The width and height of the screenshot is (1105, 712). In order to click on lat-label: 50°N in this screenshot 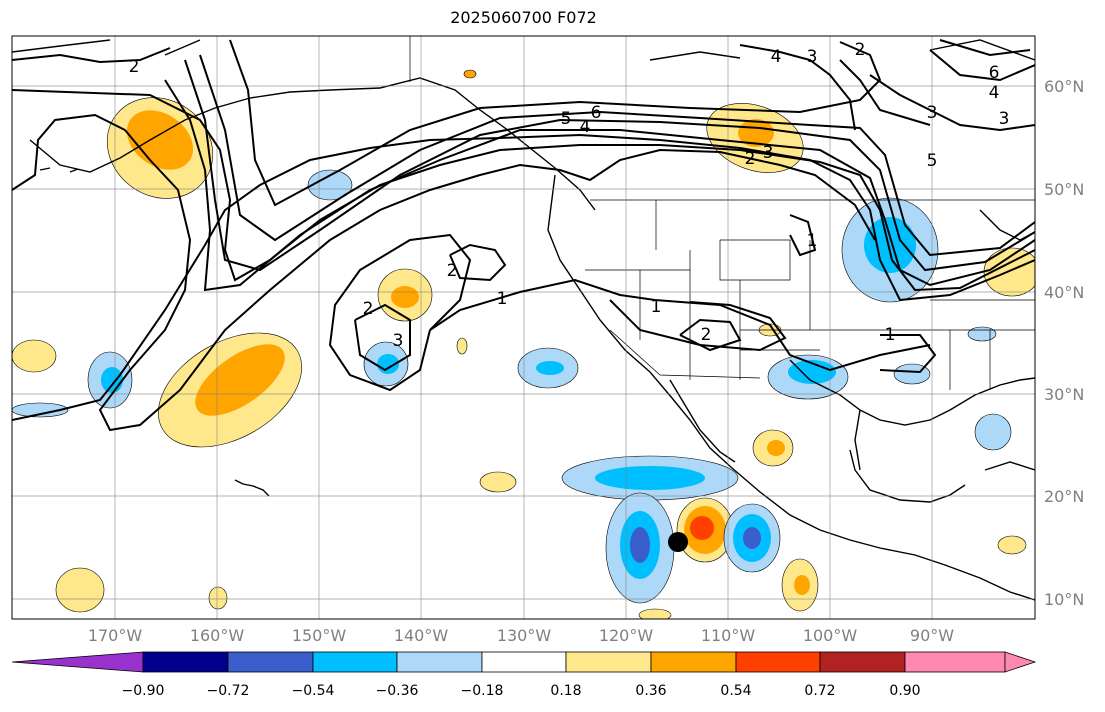, I will do `click(1064, 189)`.